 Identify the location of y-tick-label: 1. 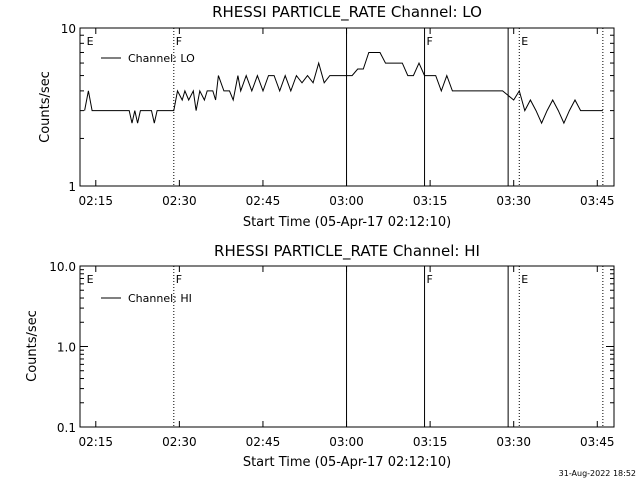
(72, 187).